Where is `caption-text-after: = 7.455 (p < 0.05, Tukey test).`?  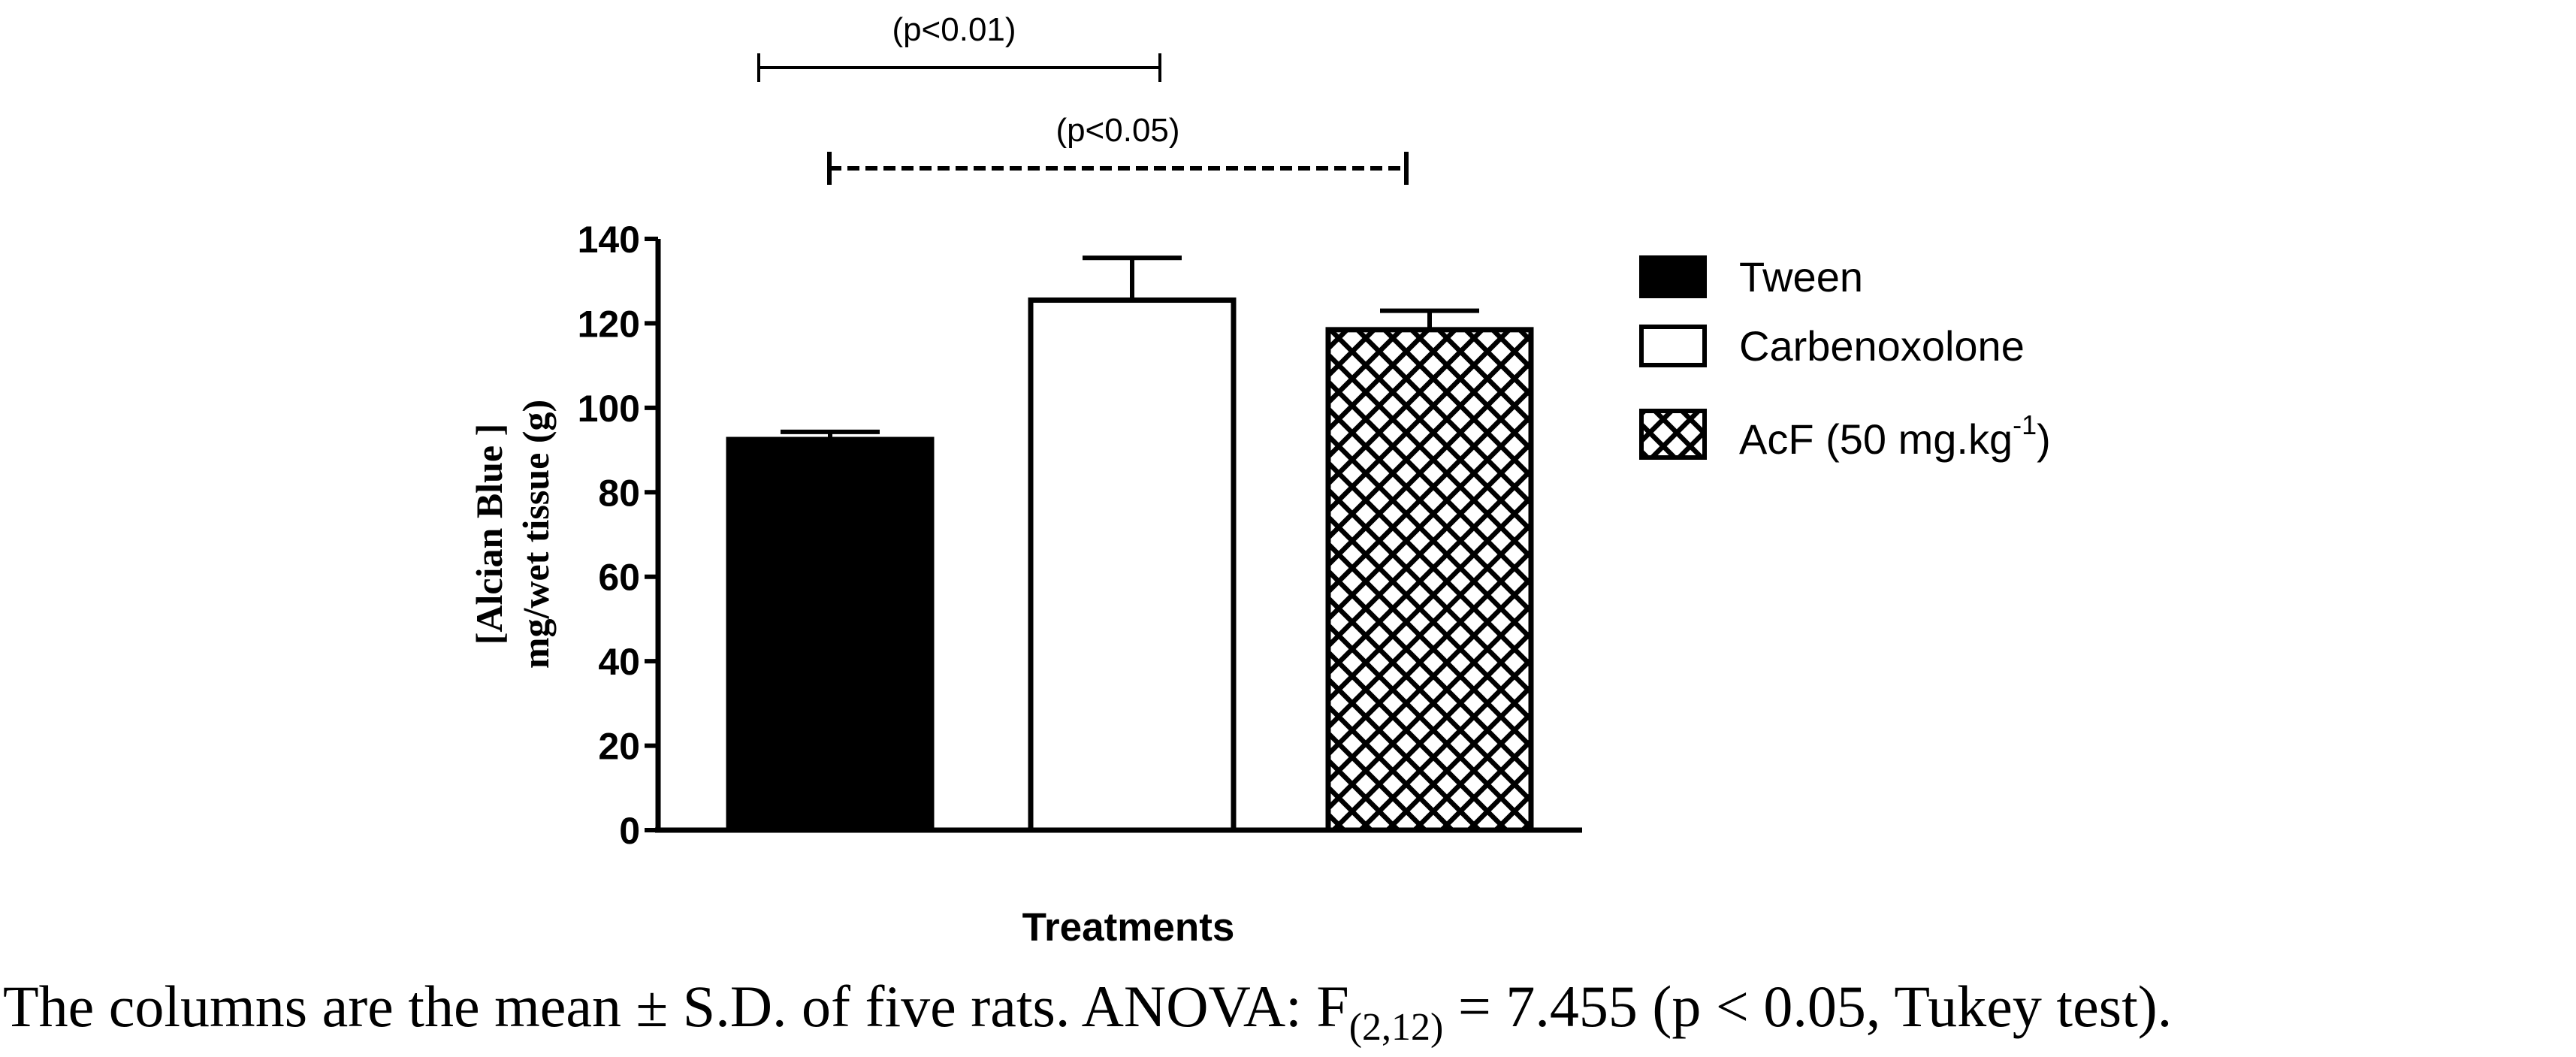 caption-text-after: = 7.455 (p < 0.05, Tukey test). is located at coordinates (1808, 1006).